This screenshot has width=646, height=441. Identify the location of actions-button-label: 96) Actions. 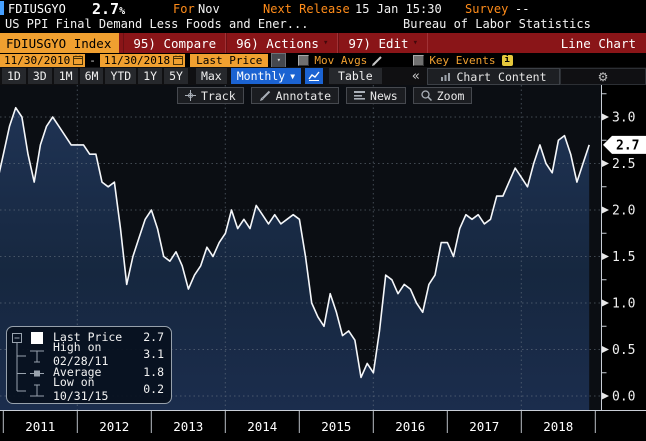
(277, 43).